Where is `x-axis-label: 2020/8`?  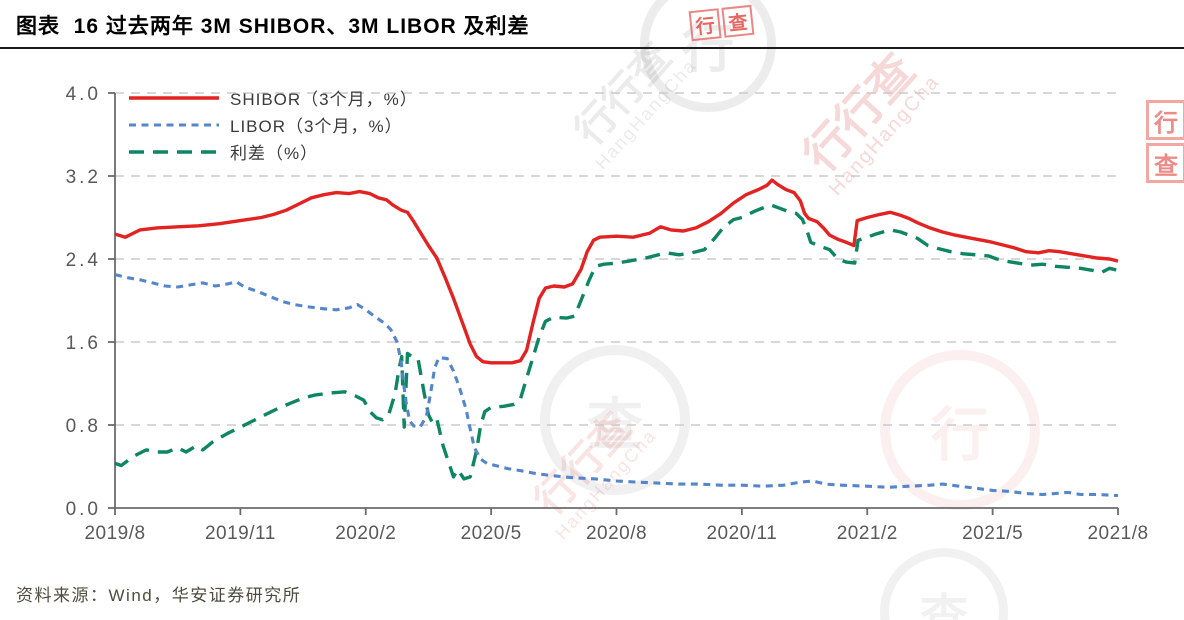
x-axis-label: 2020/8 is located at coordinates (616, 533).